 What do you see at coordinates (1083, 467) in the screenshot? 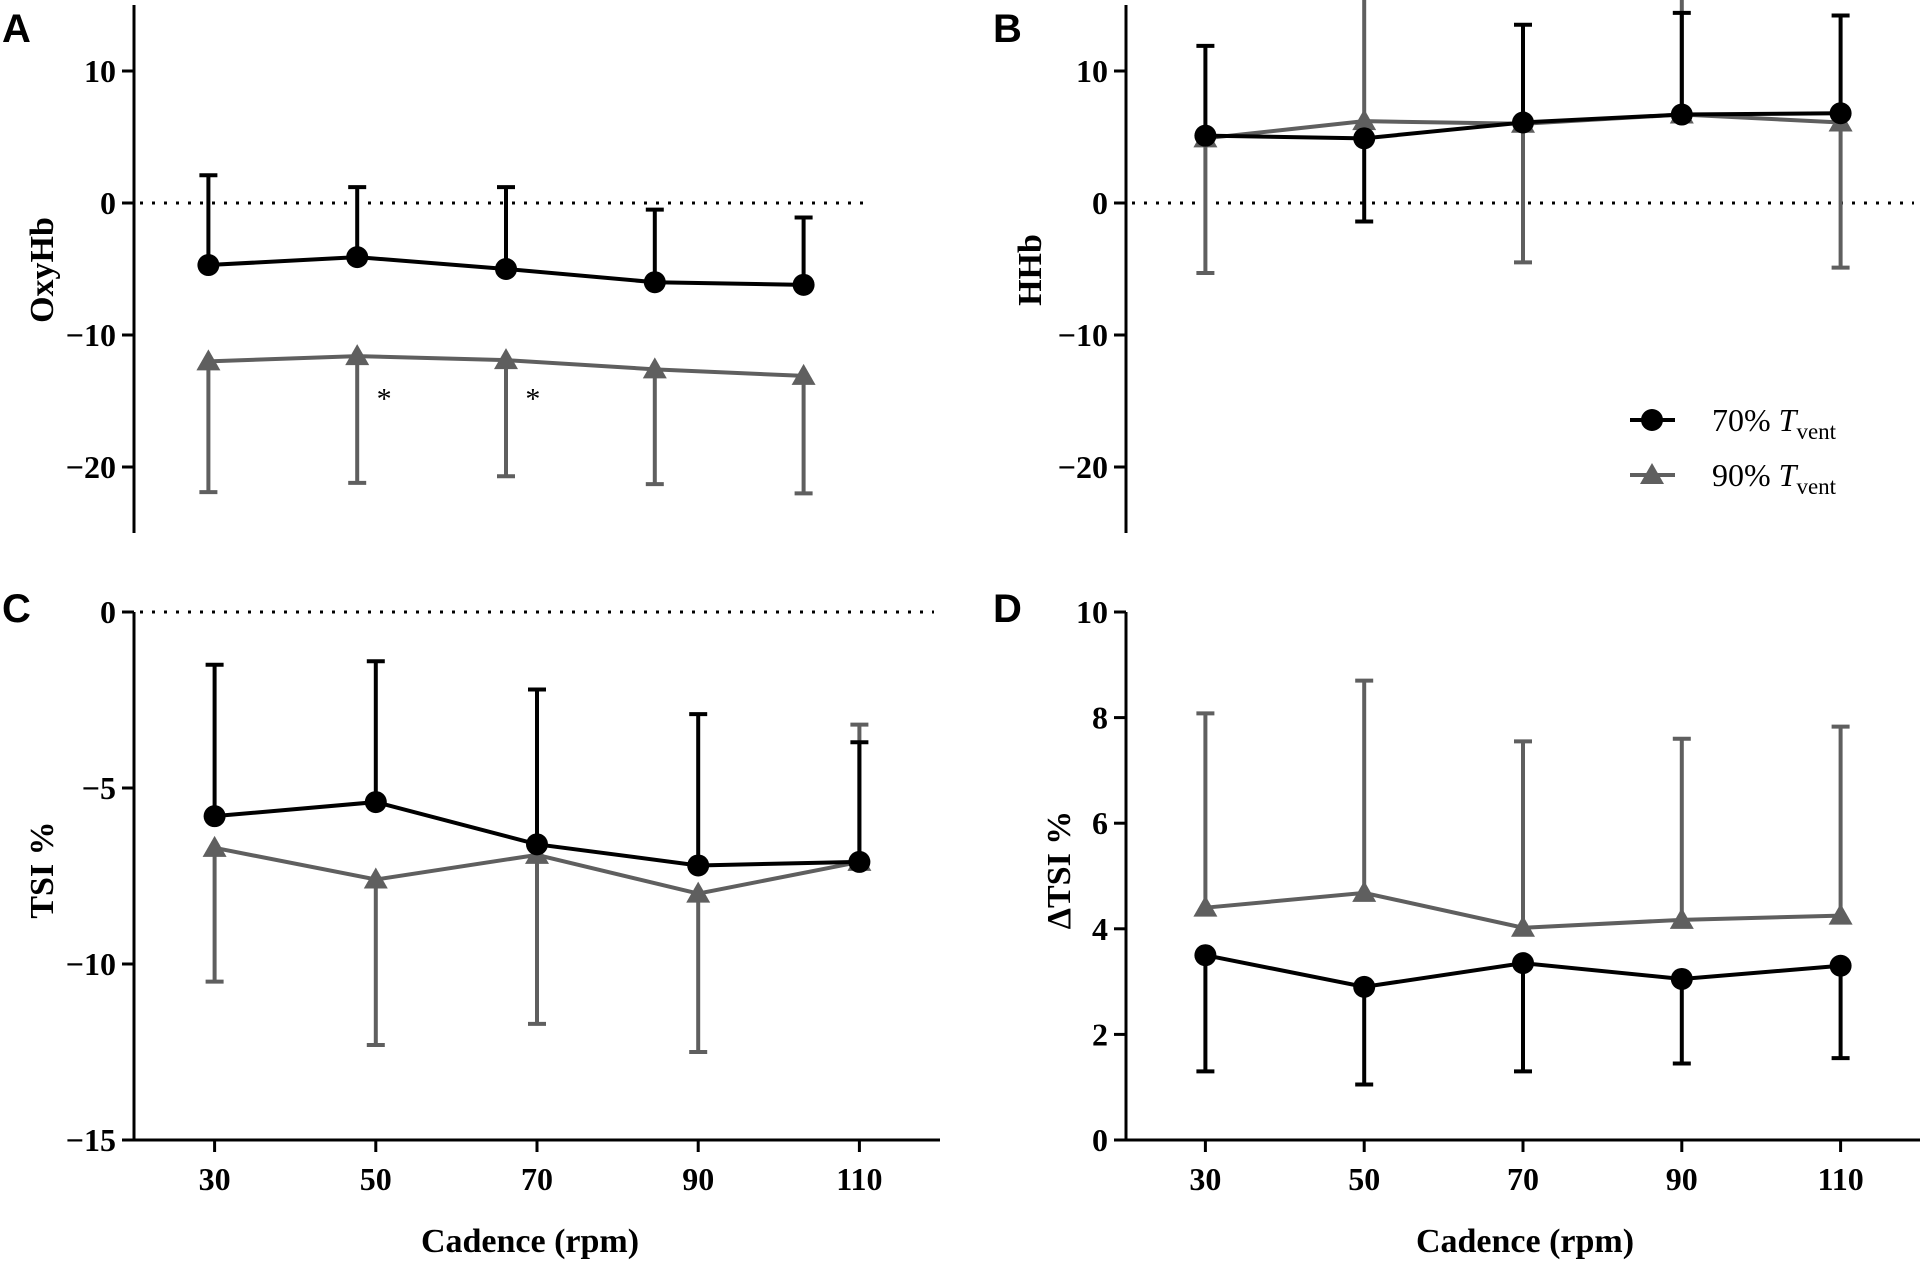
I see `panel-b-y-tick-label: −20` at bounding box center [1083, 467].